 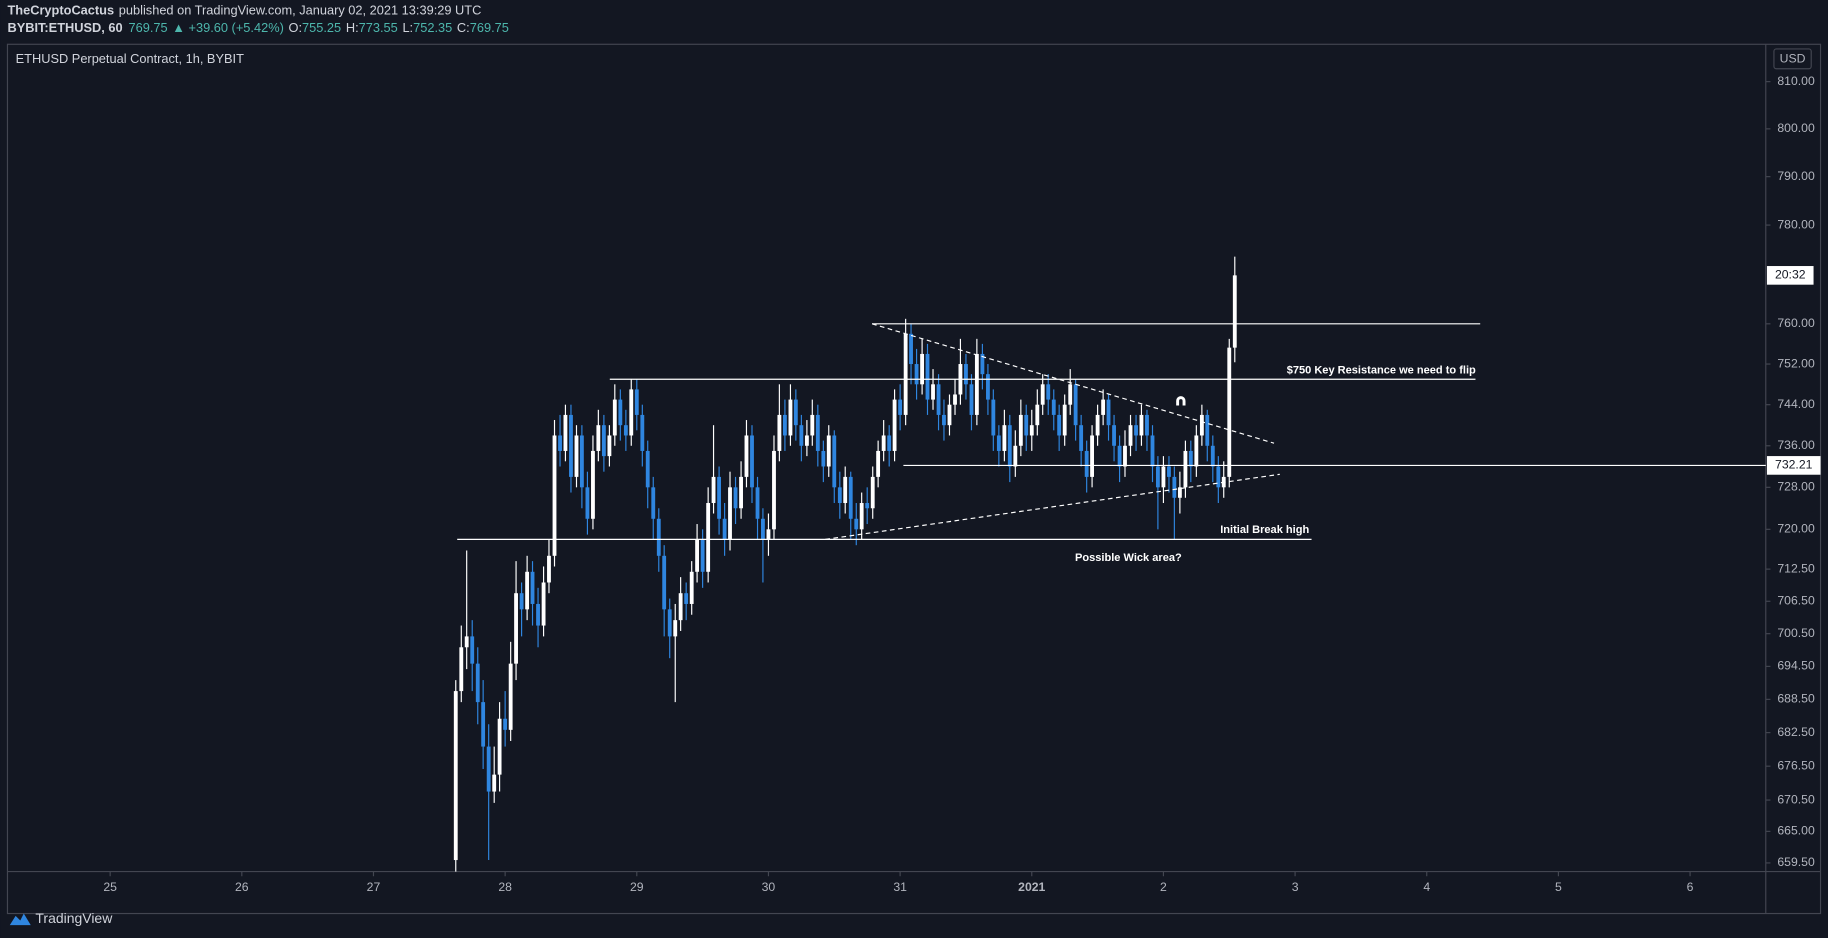 I want to click on h-label: H:, so click(x=352, y=28).